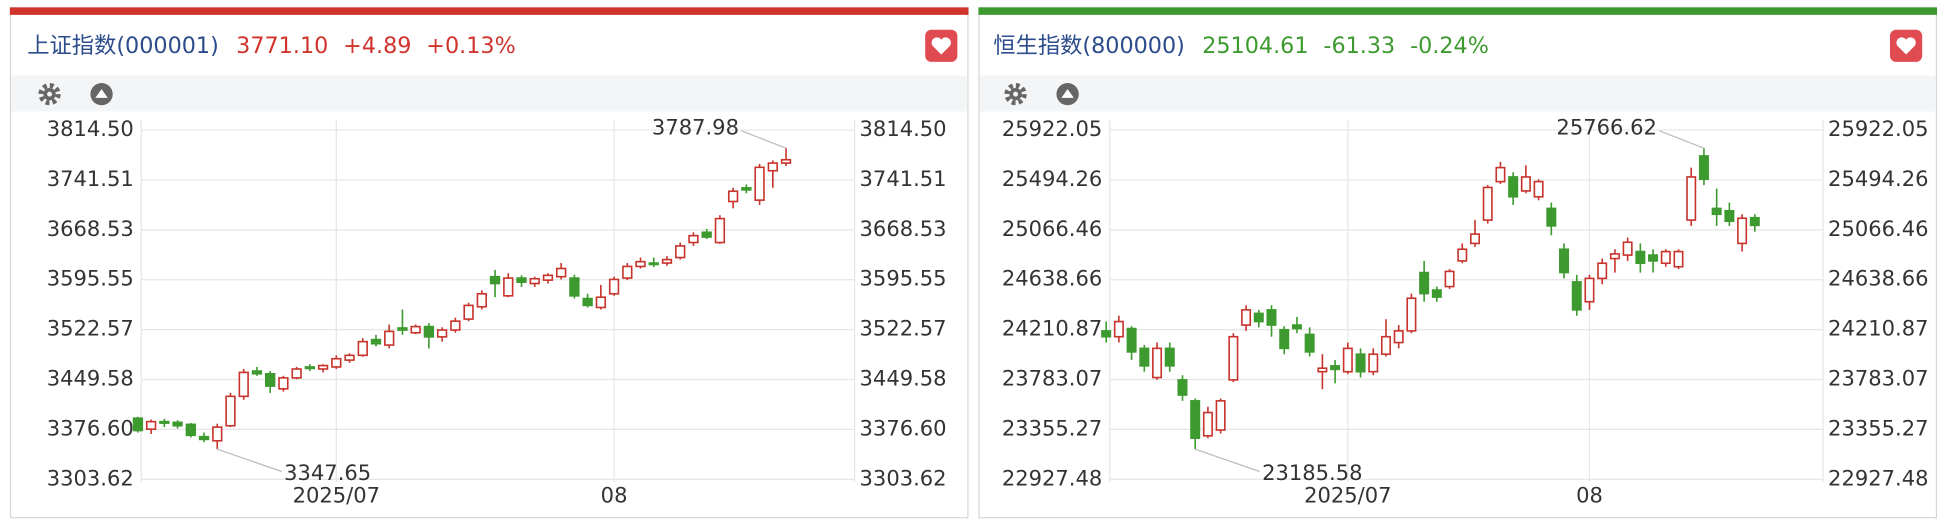 This screenshot has width=1942, height=528. I want to click on y-tick-label: 22927.48, so click(1052, 477).